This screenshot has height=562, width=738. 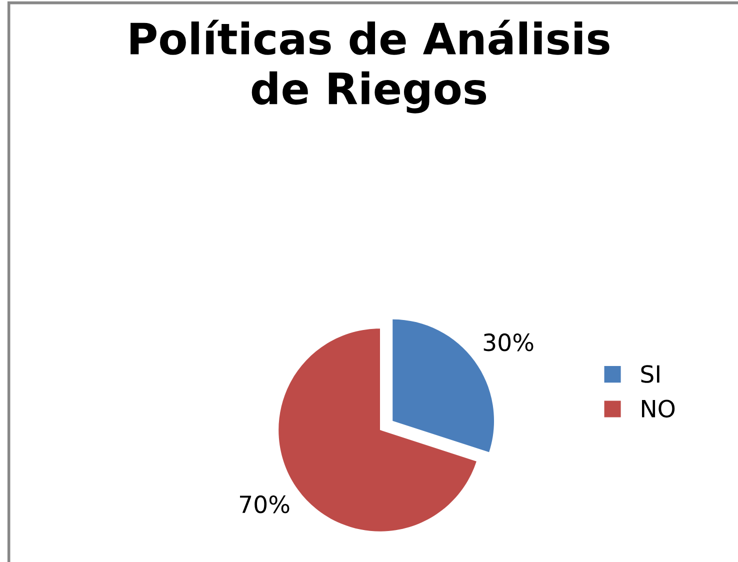 I want to click on legend-label: NO, so click(x=658, y=409).